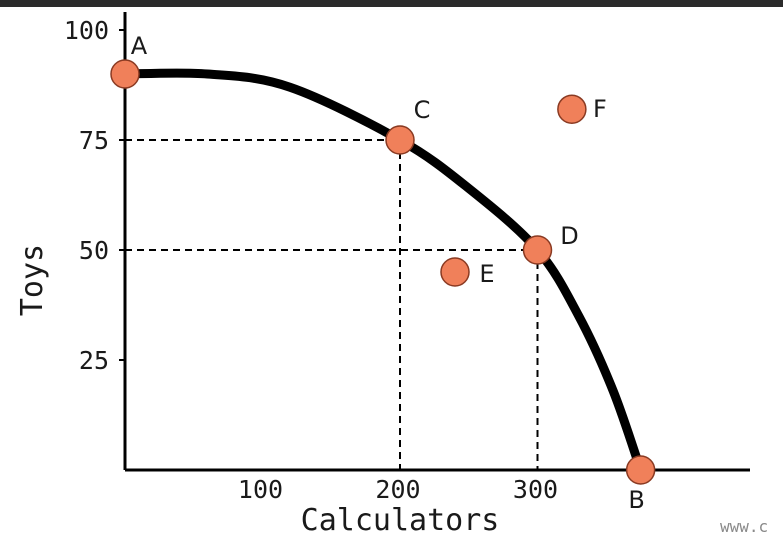 This screenshot has width=783, height=537. What do you see at coordinates (455, 272) in the screenshot?
I see `point-E` at bounding box center [455, 272].